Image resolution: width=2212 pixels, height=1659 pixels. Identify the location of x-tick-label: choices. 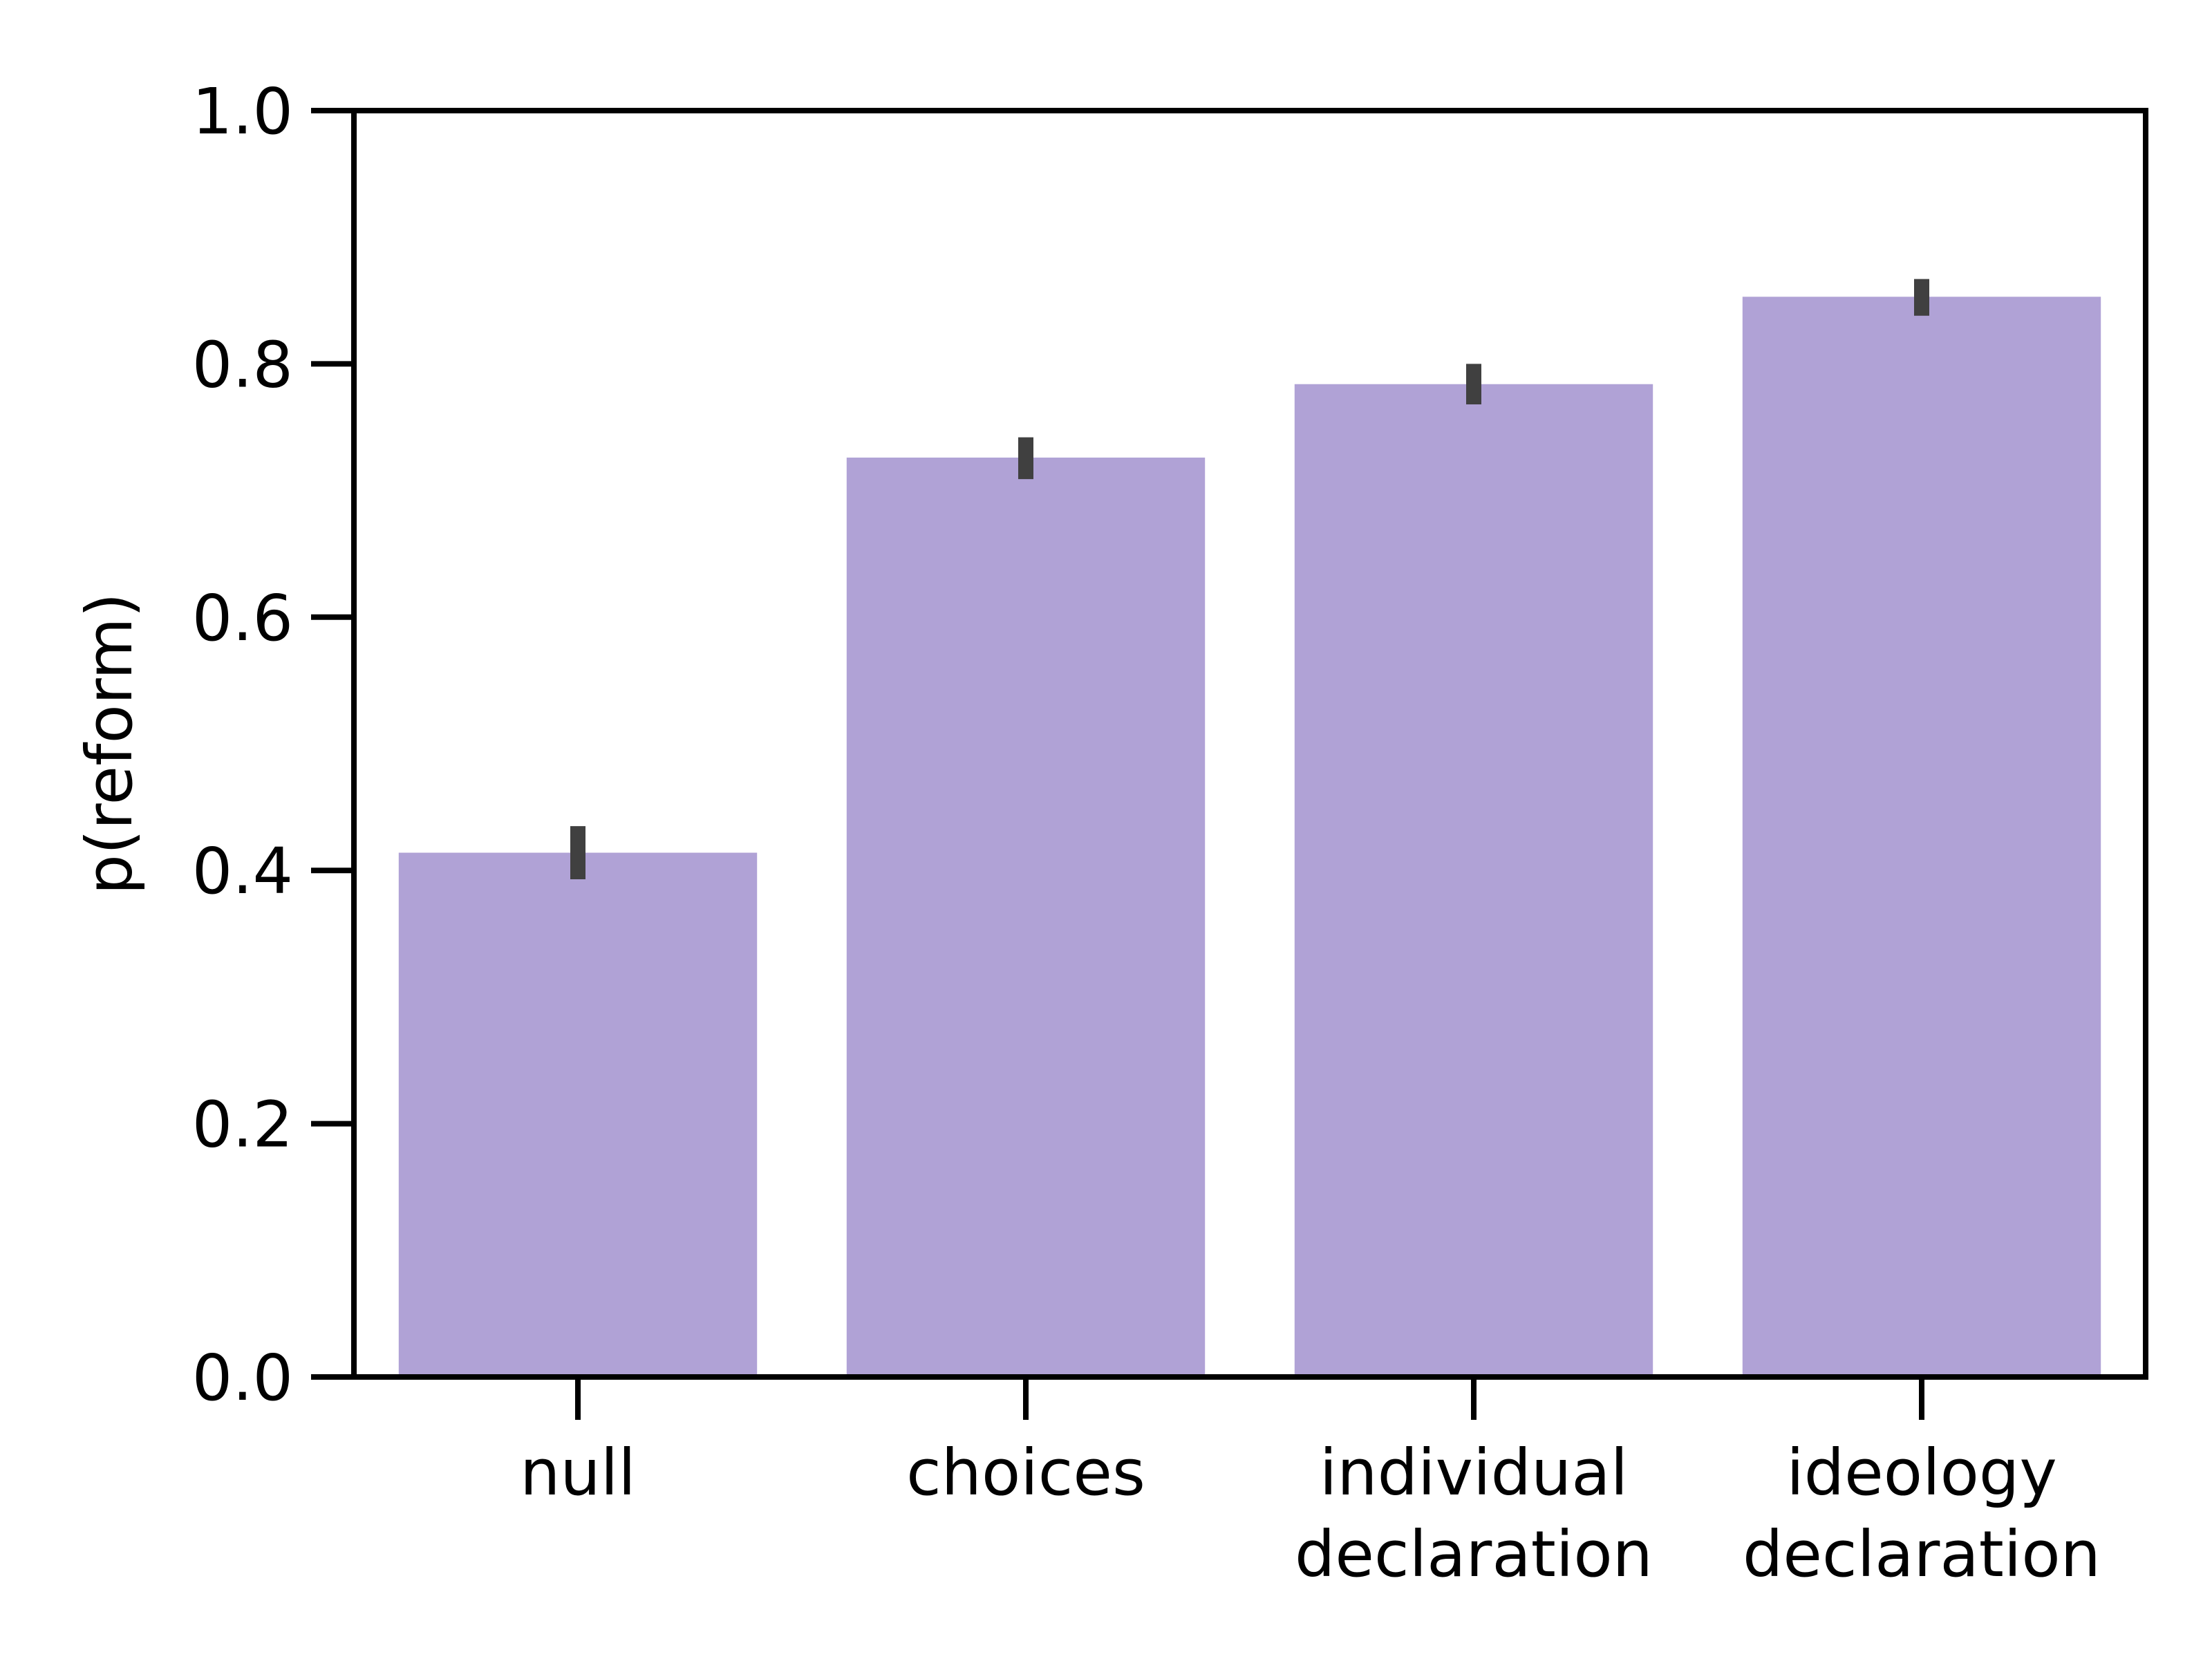
(1025, 1473).